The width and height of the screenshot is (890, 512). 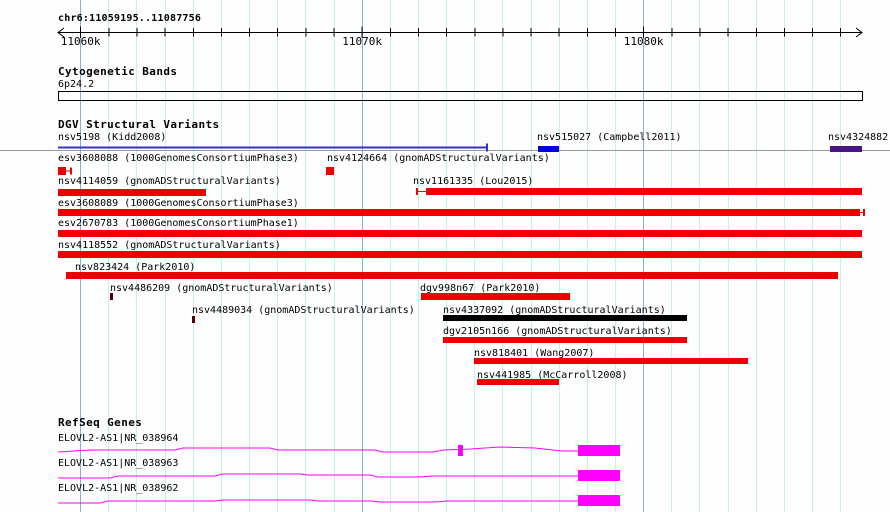 What do you see at coordinates (112, 137) in the screenshot?
I see `variant-label-nsv5198: nsv5198 (Kidd2008)` at bounding box center [112, 137].